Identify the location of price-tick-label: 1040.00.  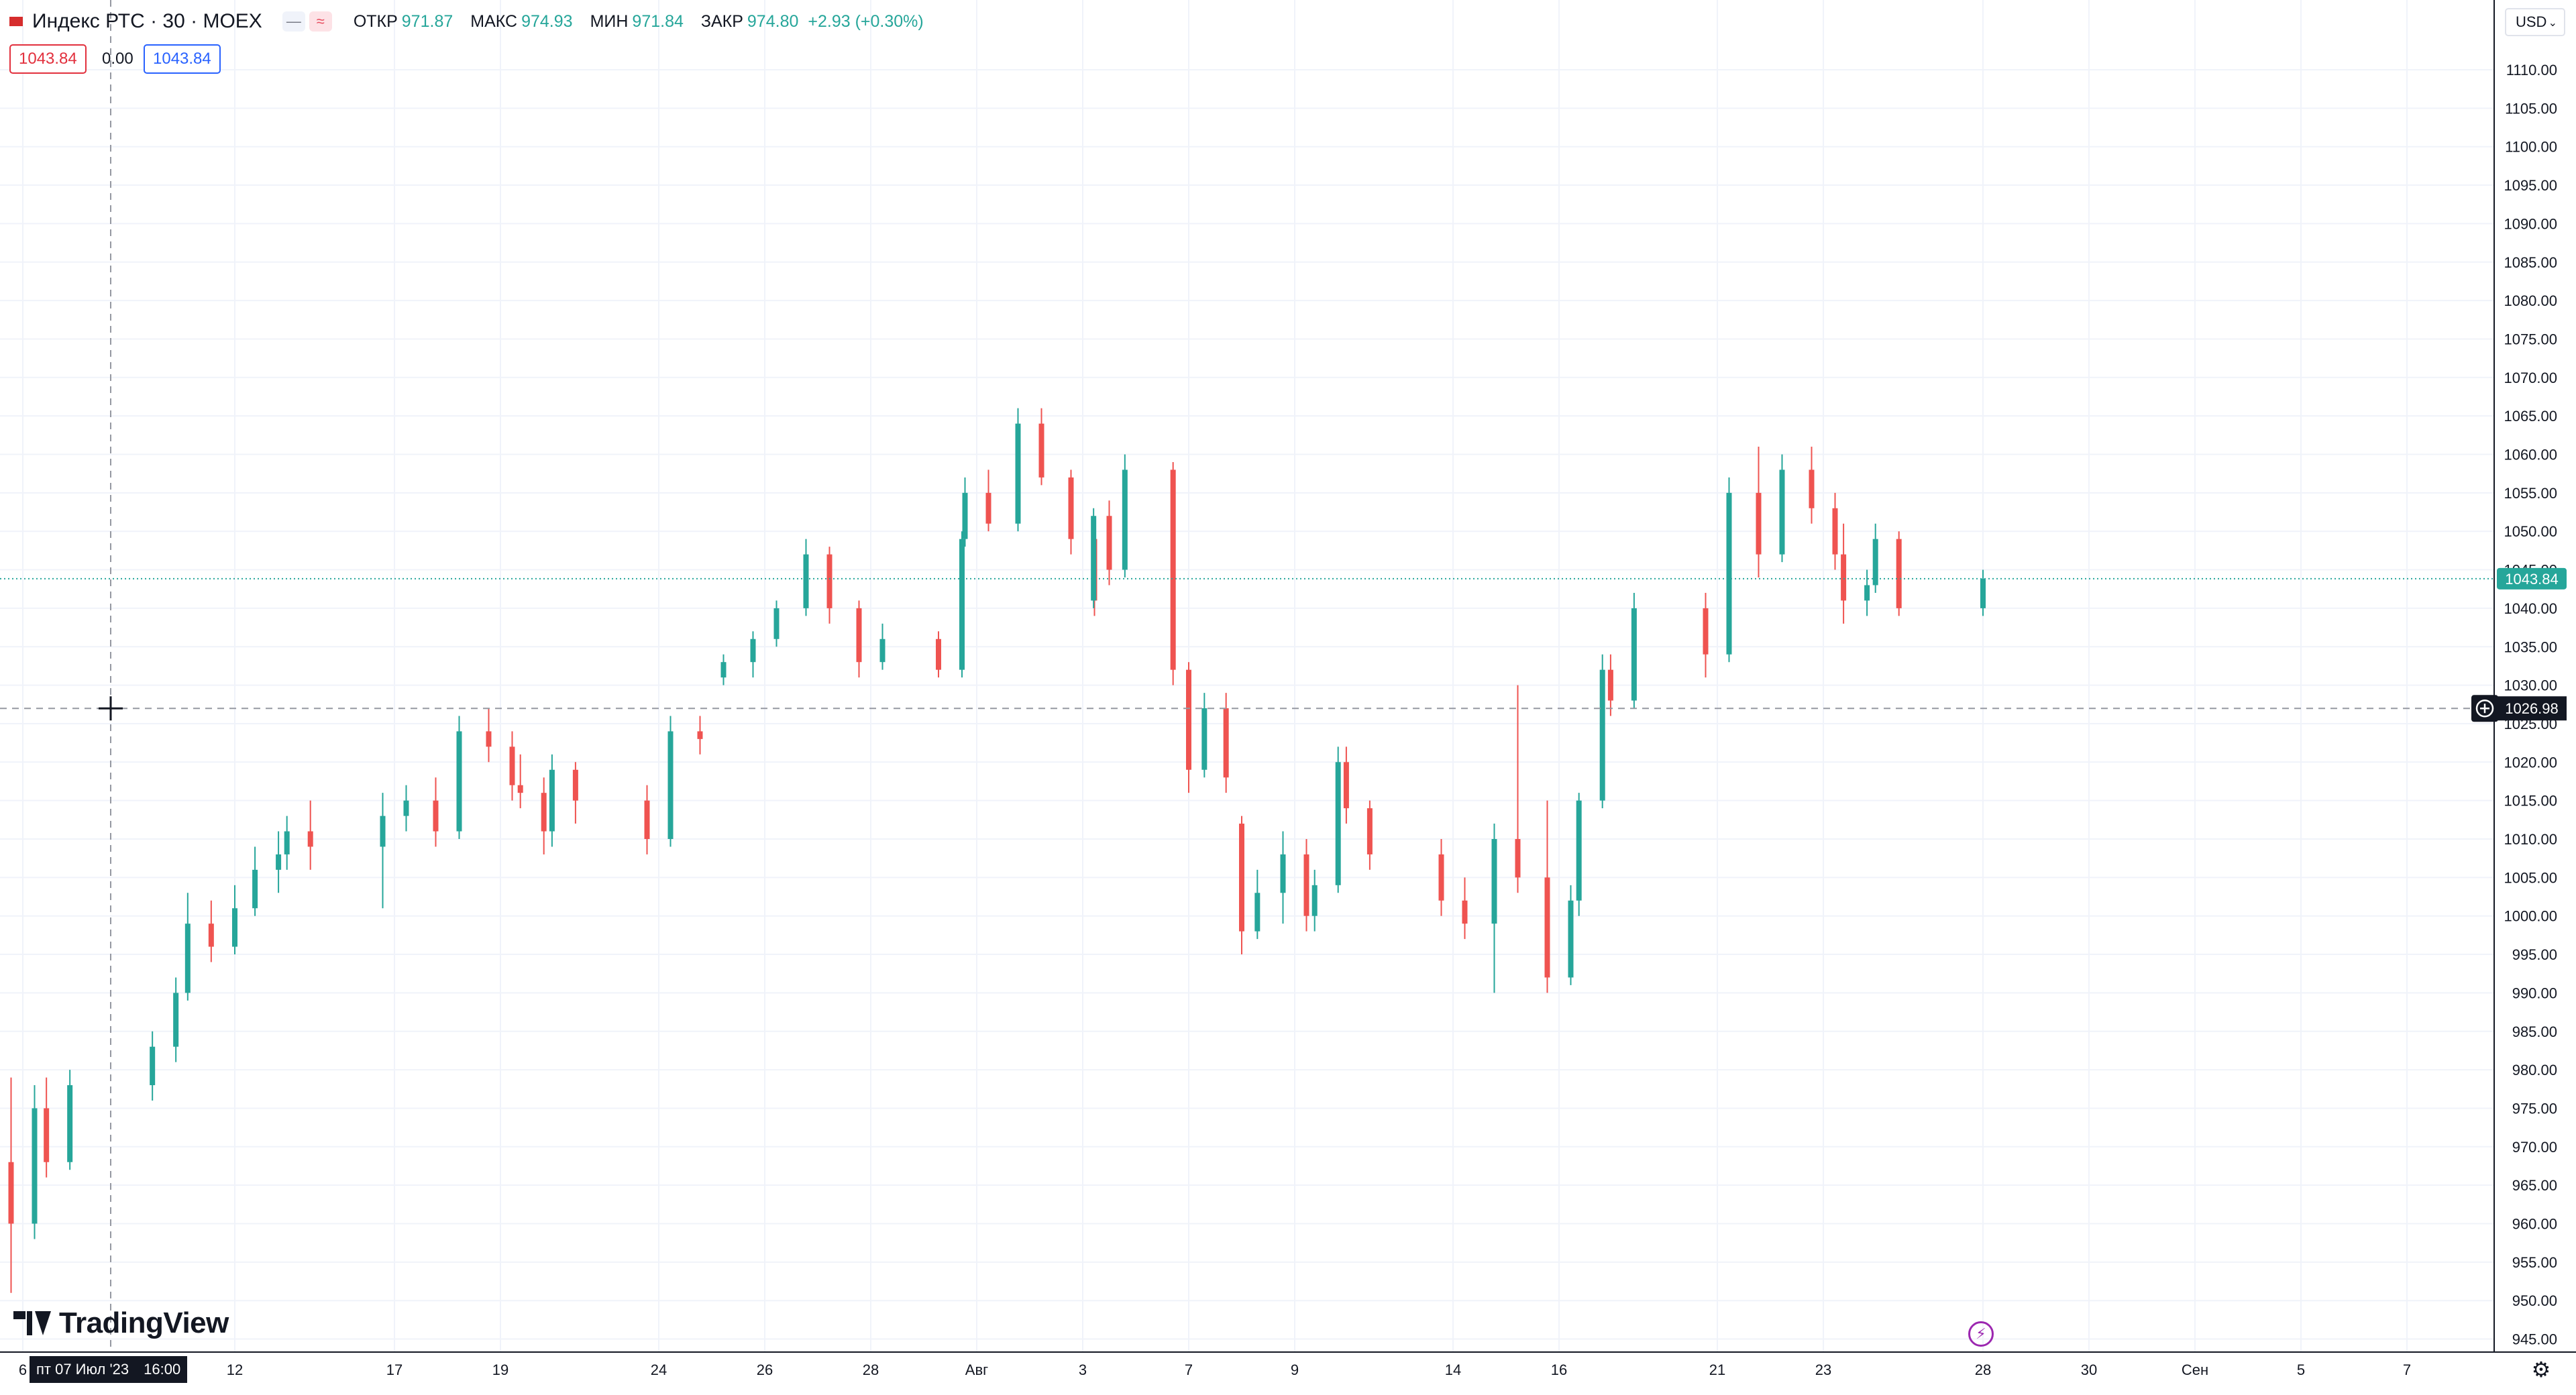
(2530, 608).